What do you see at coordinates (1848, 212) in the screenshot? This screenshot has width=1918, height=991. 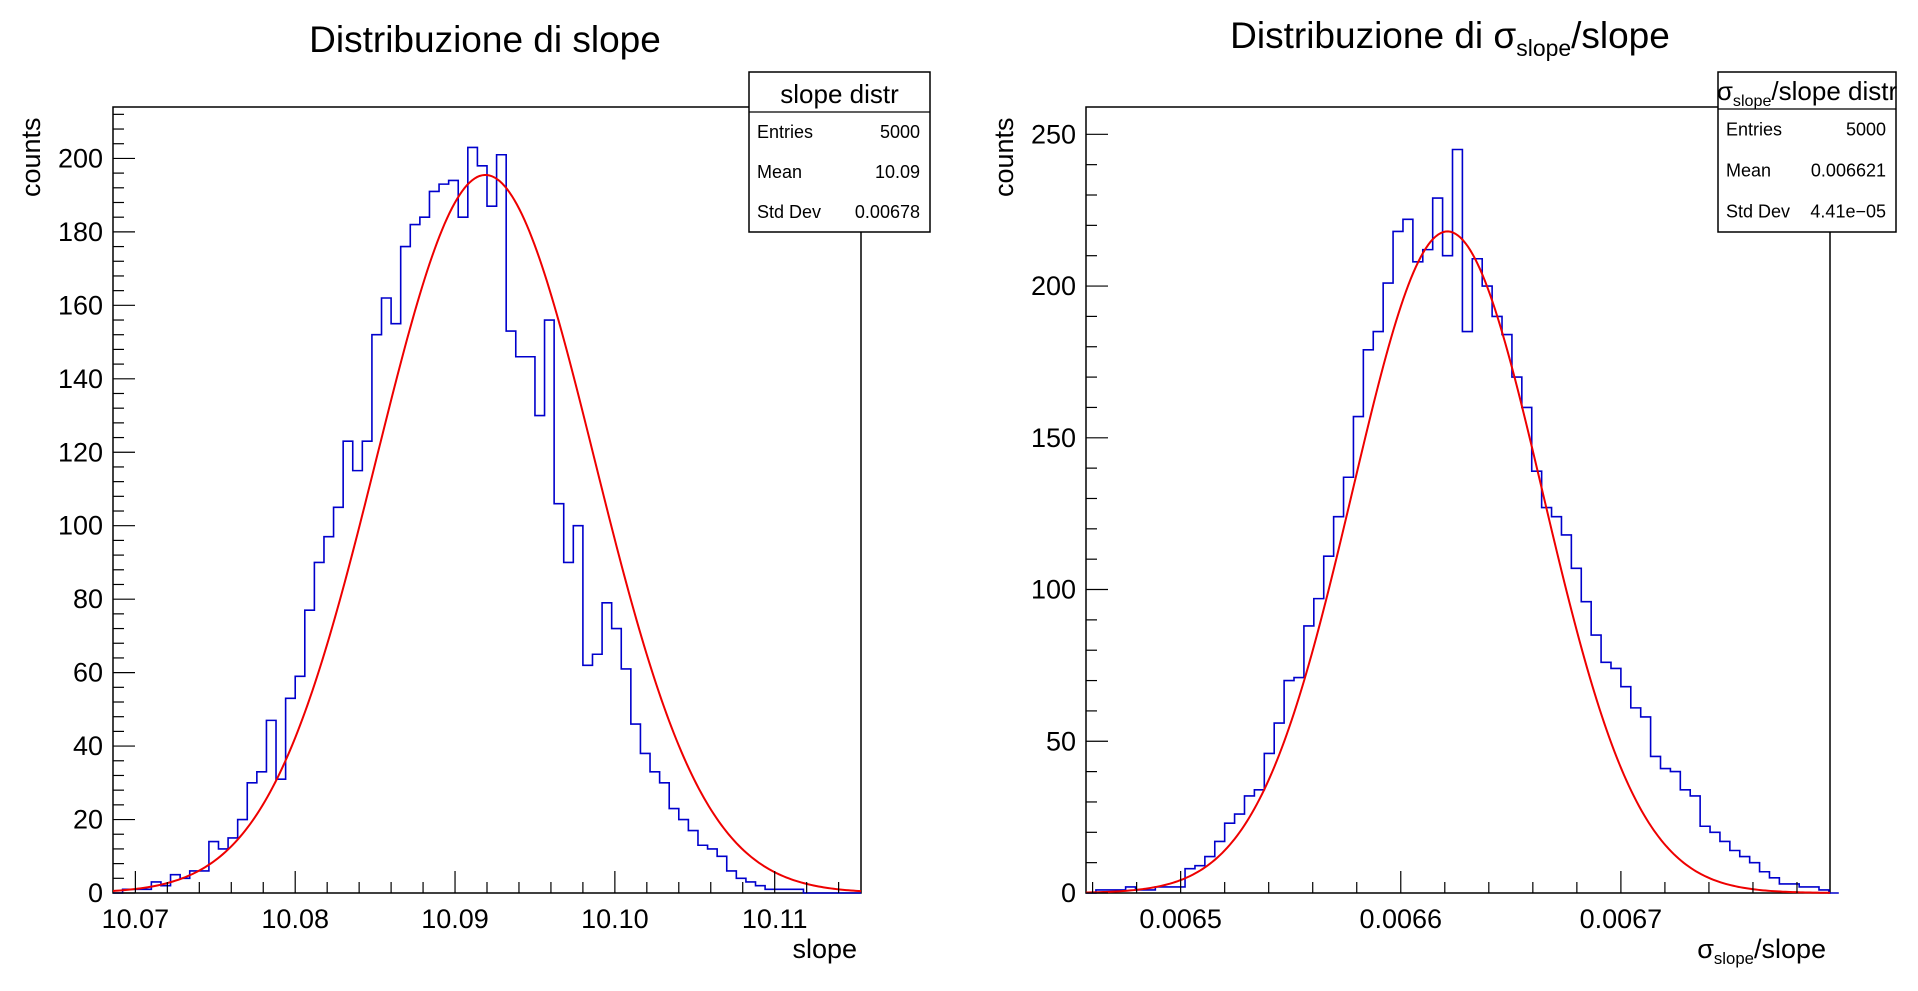 I see `stats-row-value: 4.41e−05` at bounding box center [1848, 212].